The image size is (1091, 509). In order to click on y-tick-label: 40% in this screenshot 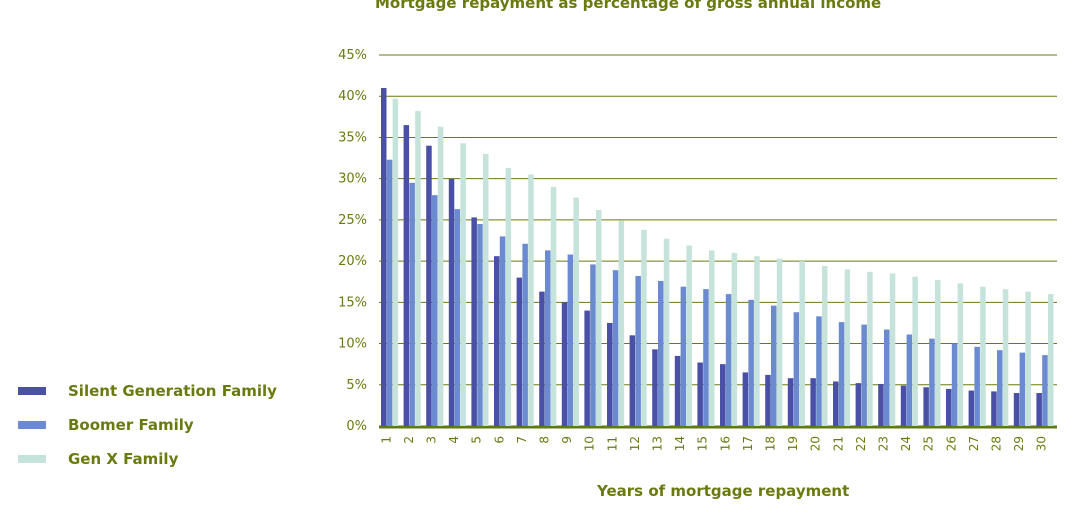, I will do `click(352, 96)`.